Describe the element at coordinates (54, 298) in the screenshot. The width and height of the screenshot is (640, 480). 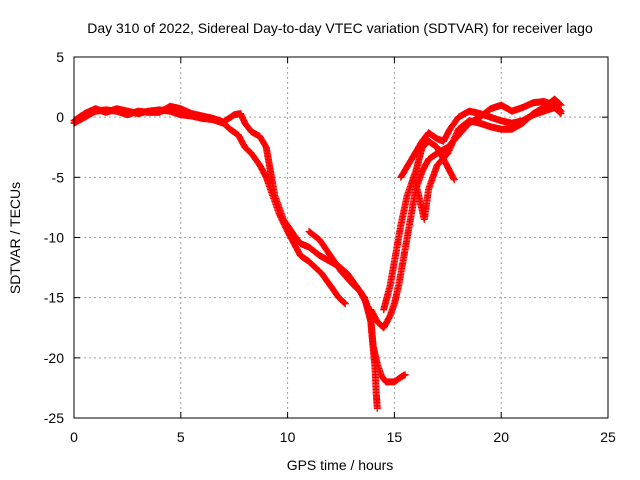
I see `y-tick-label: -15` at that location.